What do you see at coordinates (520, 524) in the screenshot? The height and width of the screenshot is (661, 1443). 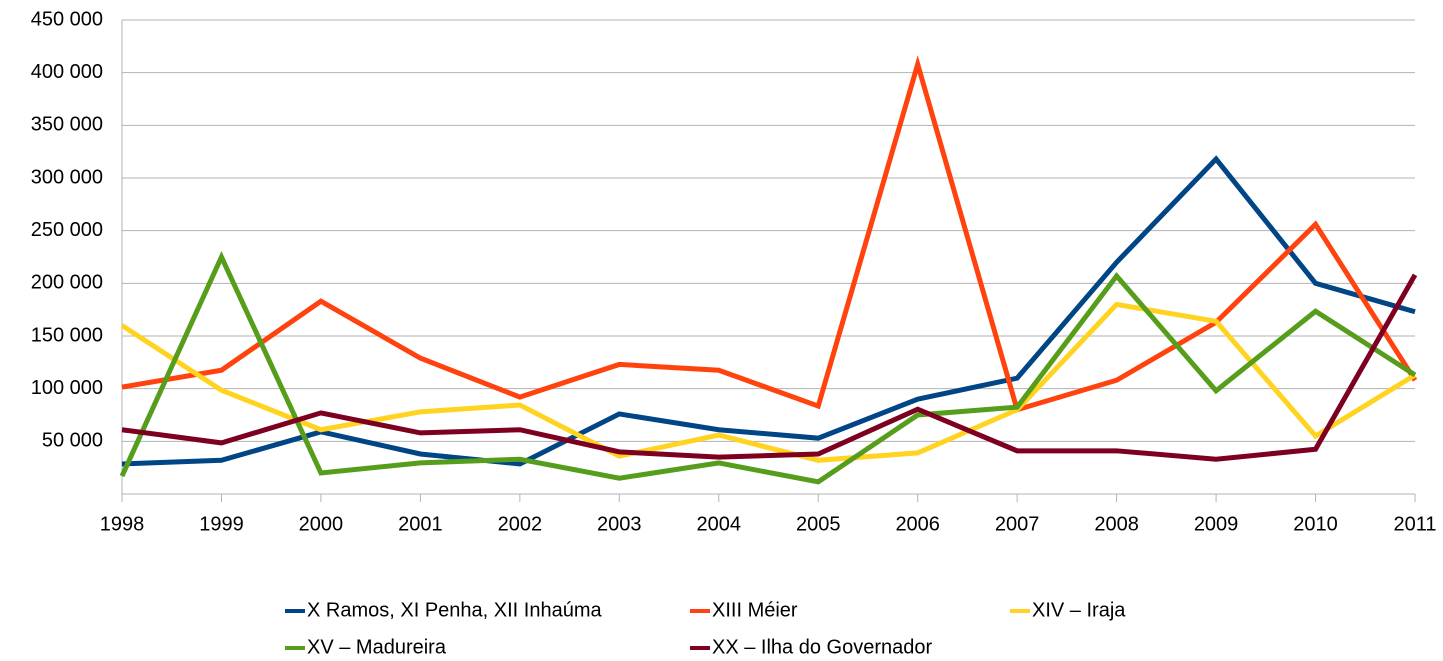 I see `x-tick-label: 2002` at bounding box center [520, 524].